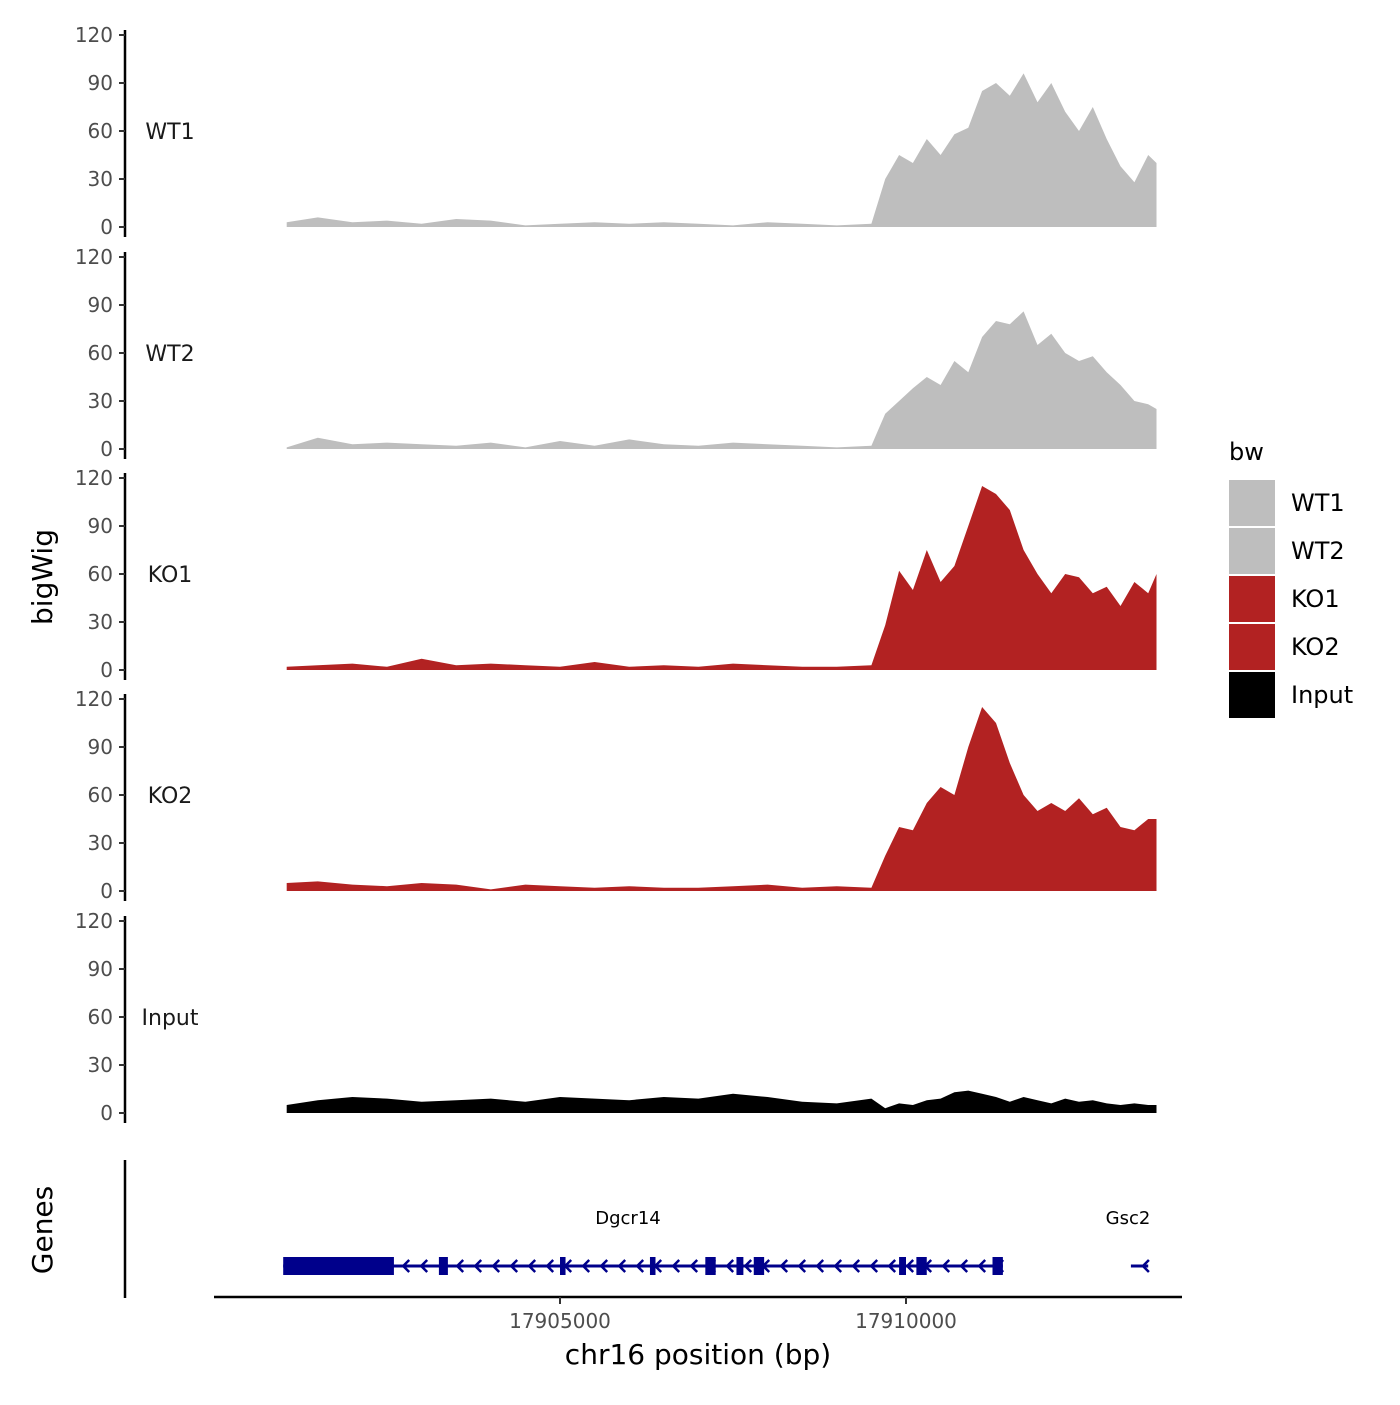  I want to click on legend: bw WT1 WT2 KO1 KO2 Input, so click(1291, 578).